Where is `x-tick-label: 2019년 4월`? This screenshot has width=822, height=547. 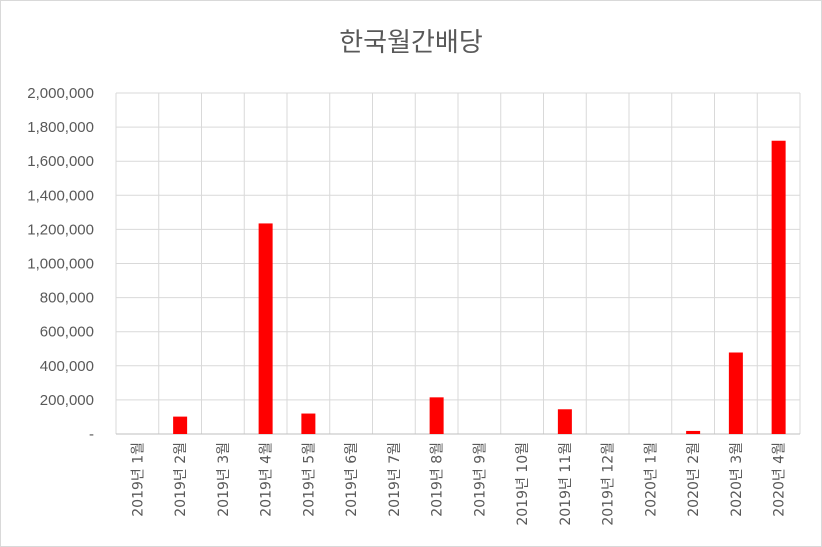
x-tick-label: 2019년 4월 is located at coordinates (267, 479).